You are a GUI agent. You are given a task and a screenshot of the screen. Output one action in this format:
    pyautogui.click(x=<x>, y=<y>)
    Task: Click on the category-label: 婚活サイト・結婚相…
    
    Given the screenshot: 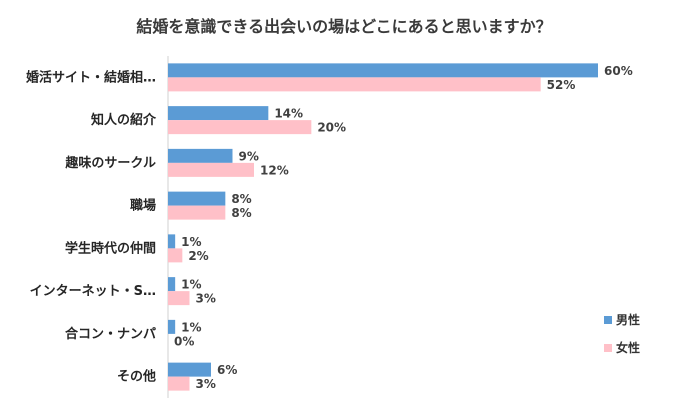 What is the action you would take?
    pyautogui.click(x=91, y=77)
    